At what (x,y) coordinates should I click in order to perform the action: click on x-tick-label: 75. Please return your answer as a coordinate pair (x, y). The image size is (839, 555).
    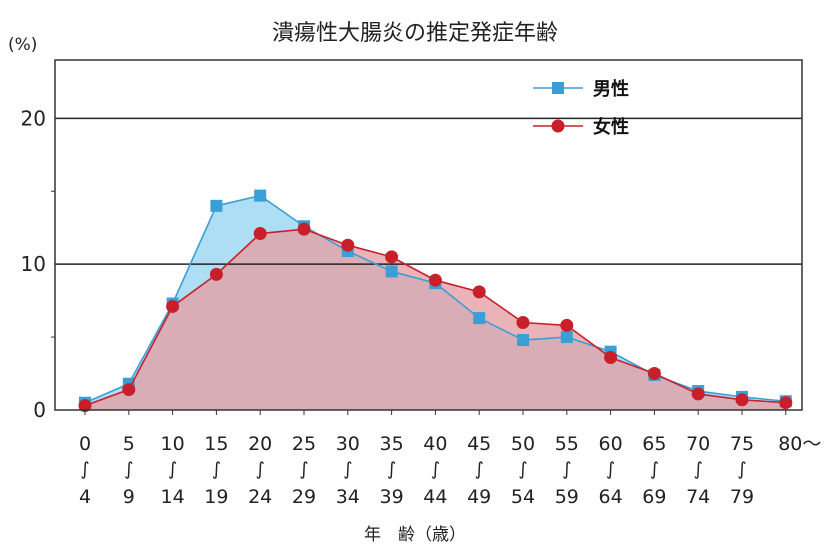
    Looking at the image, I should click on (742, 444).